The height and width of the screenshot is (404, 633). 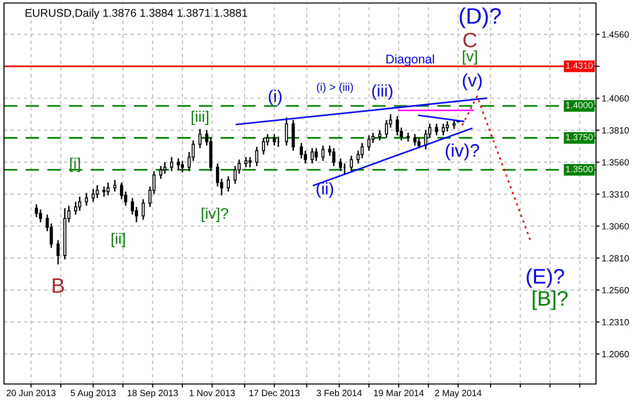 What do you see at coordinates (325, 190) in the screenshot?
I see `annotation: (ii)` at bounding box center [325, 190].